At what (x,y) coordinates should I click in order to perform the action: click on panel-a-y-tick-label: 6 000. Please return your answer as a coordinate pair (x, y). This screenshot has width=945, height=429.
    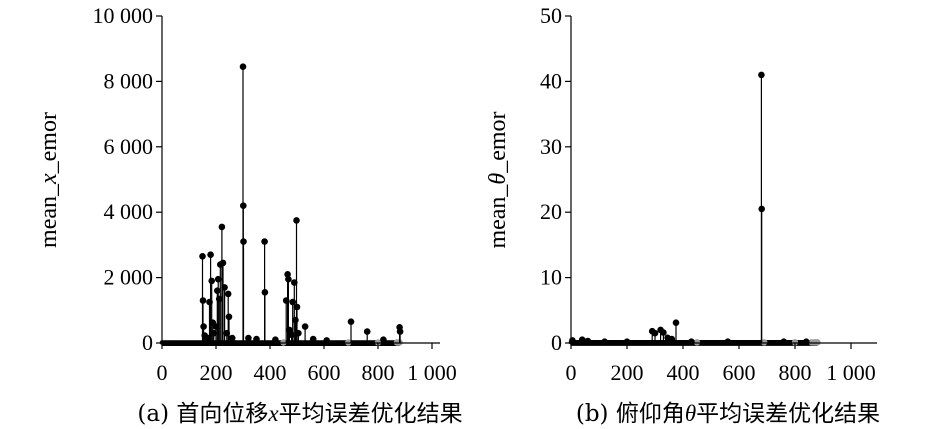
    Looking at the image, I should click on (129, 146).